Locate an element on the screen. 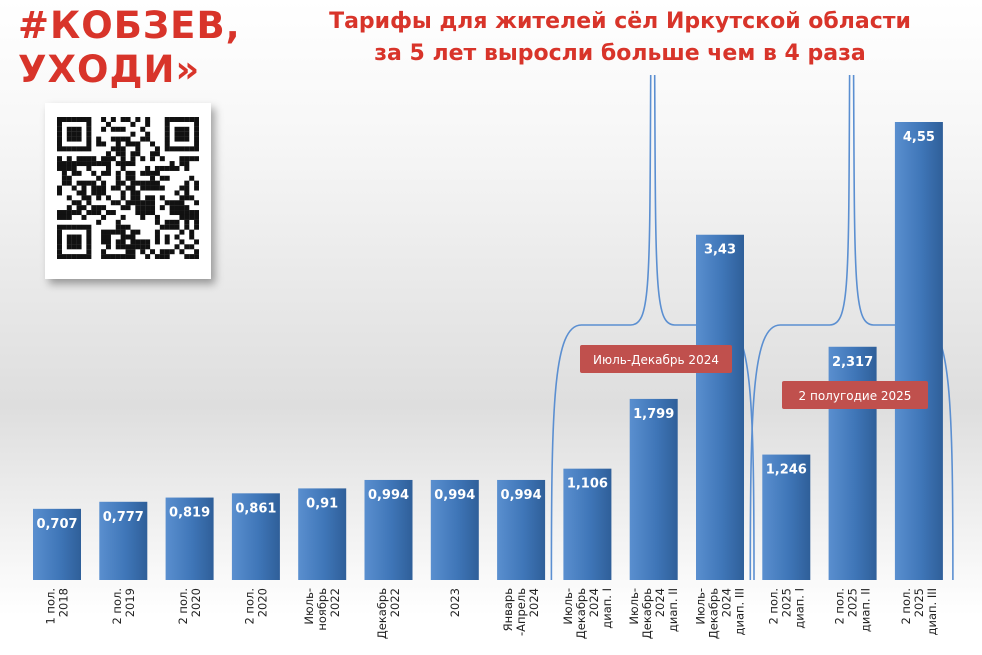 Image resolution: width=982 pixels, height=655 pixels. x-tick-label-10-line-1: Июль- is located at coordinates (634, 606).